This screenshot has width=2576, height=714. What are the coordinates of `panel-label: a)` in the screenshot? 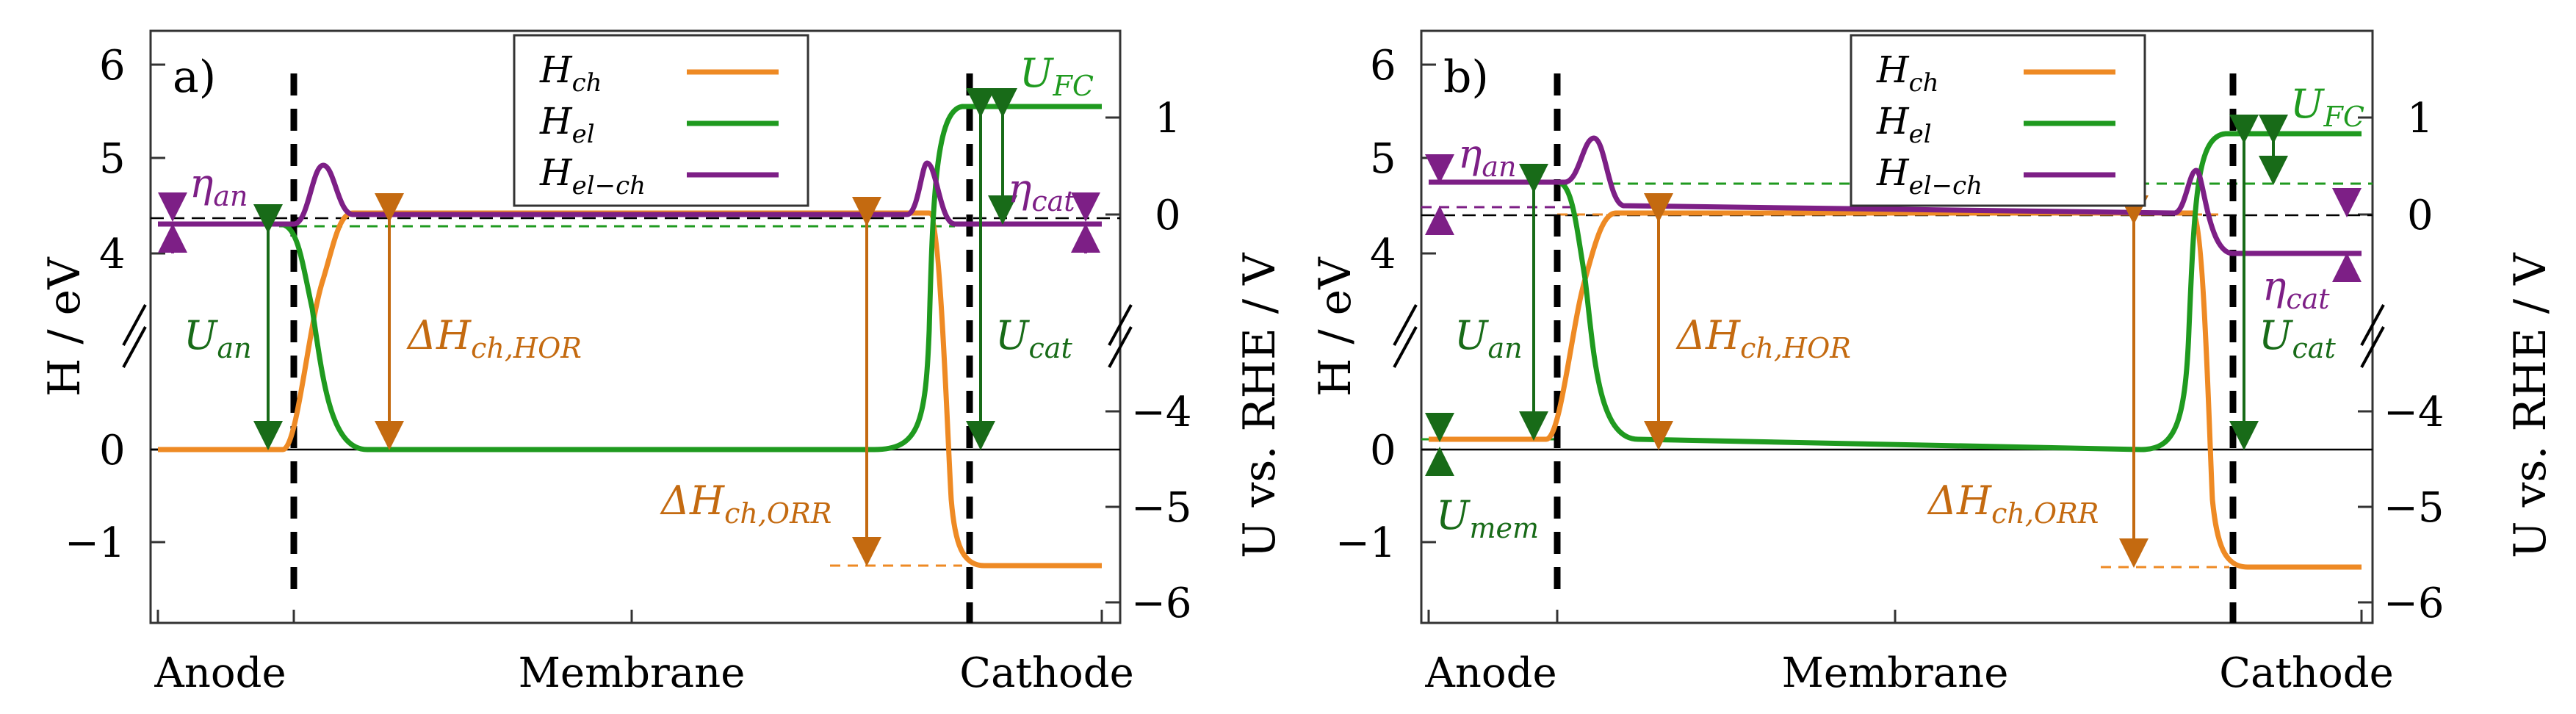 It's located at (194, 77).